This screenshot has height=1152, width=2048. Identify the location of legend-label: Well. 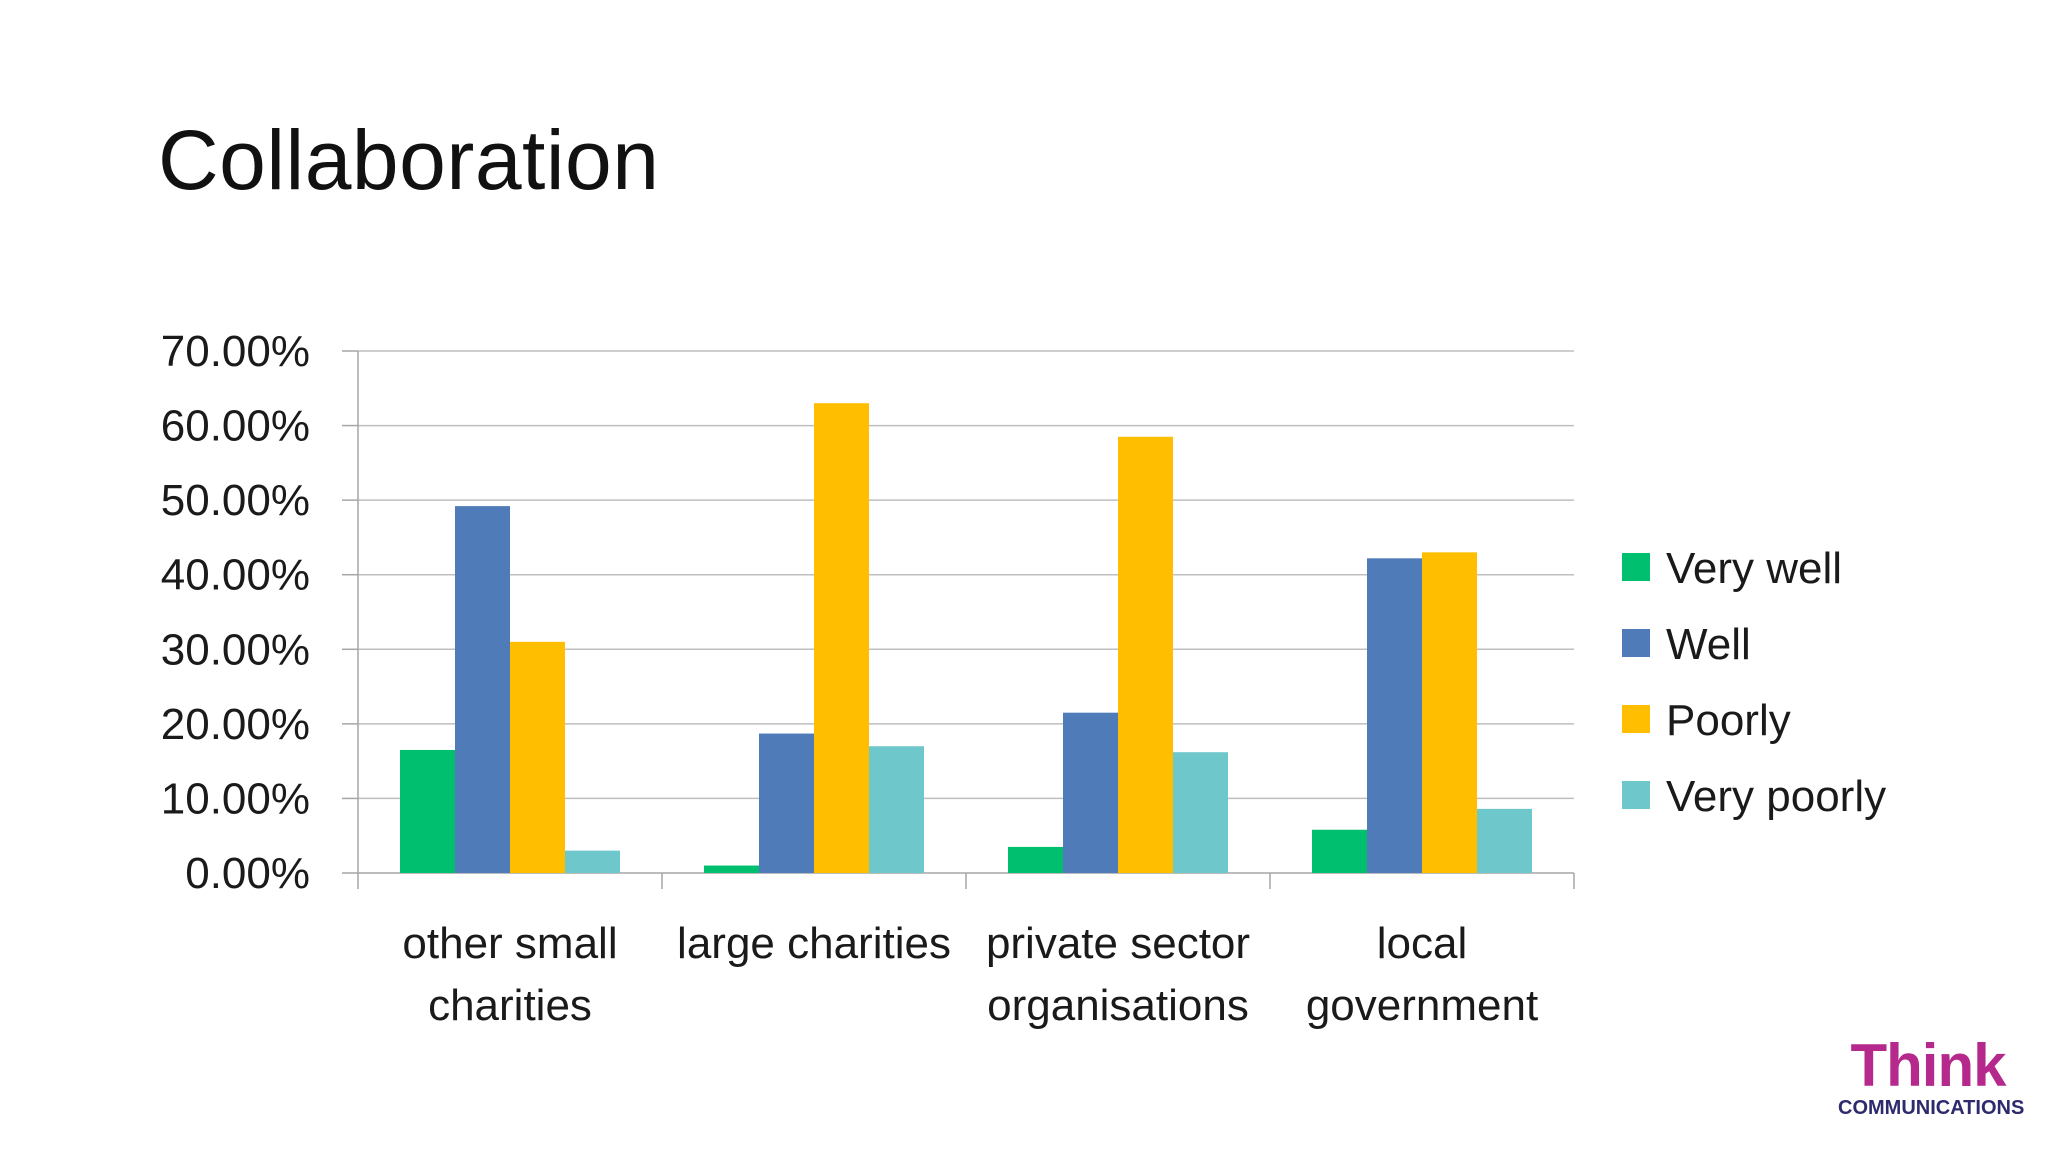
(1708, 644).